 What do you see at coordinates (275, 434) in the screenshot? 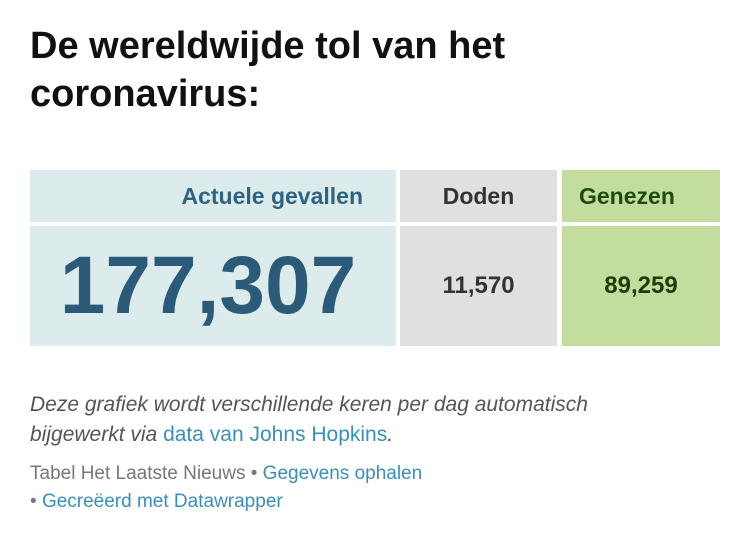
I see `source-link: data van Johns Hopkins` at bounding box center [275, 434].